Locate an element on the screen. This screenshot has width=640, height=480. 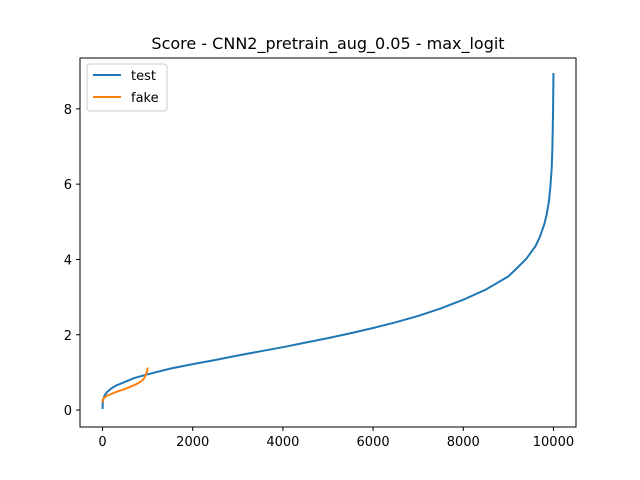
y-tick-label: 6 is located at coordinates (68, 185).